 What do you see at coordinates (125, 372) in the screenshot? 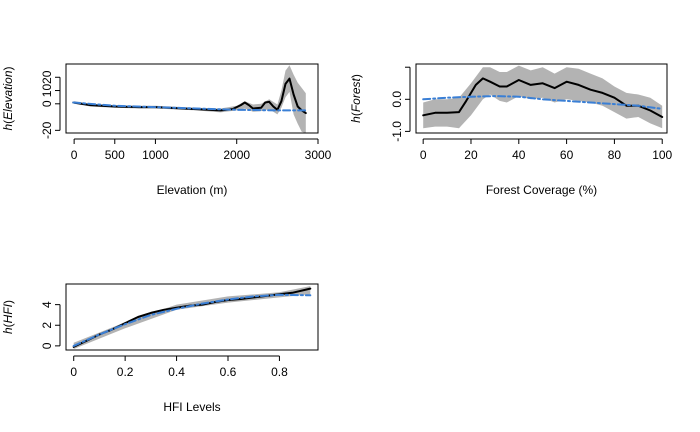
I see `x-tick-label: 0.2` at bounding box center [125, 372].